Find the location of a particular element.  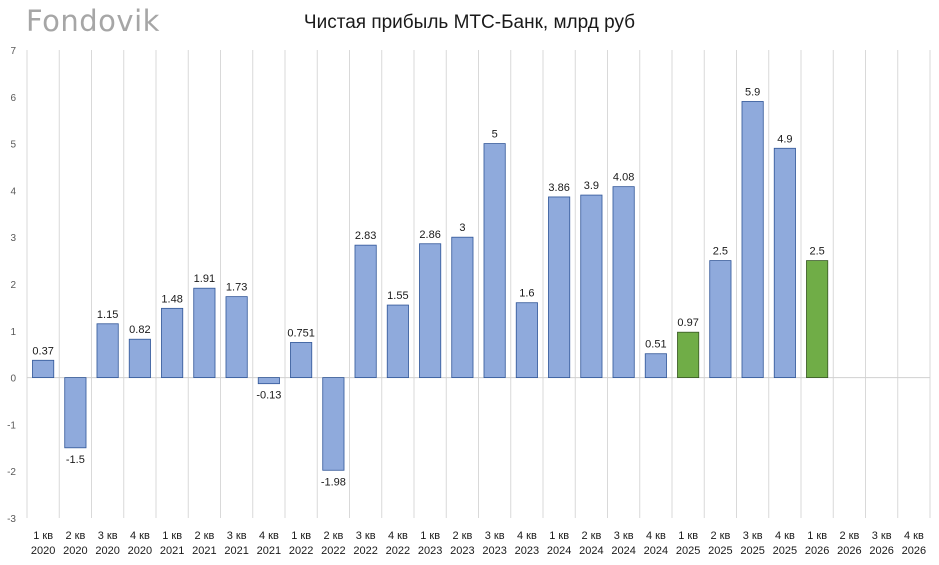

data-label: 1.15 is located at coordinates (107, 315).